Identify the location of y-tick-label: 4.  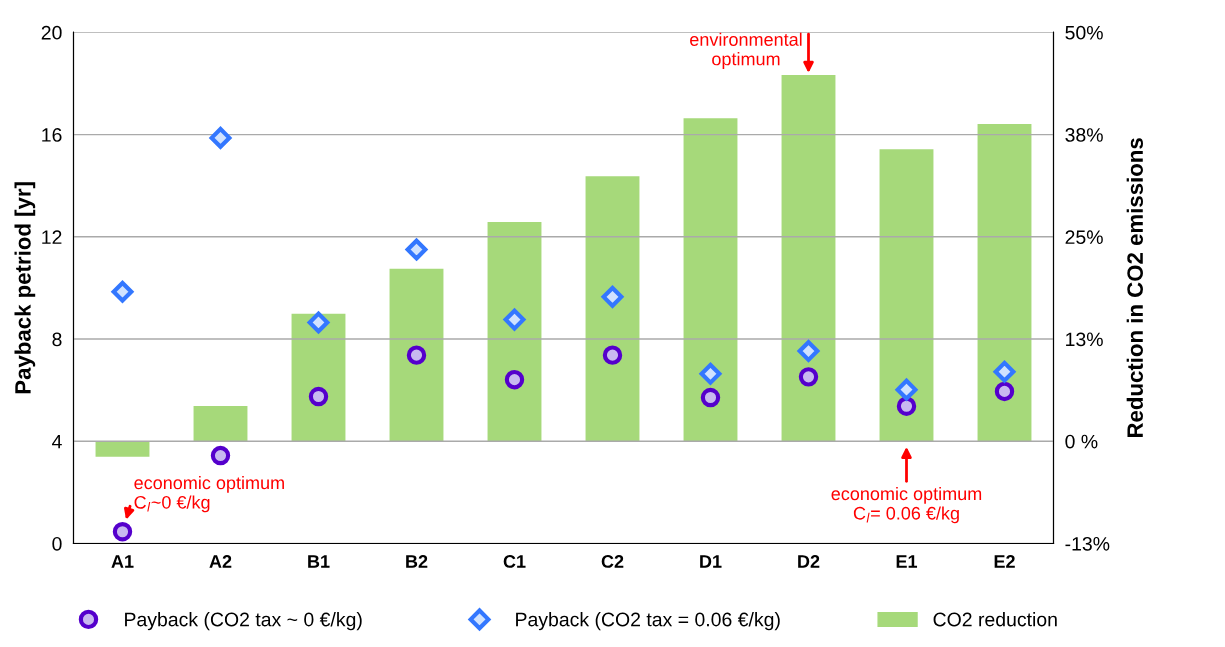
(57, 441).